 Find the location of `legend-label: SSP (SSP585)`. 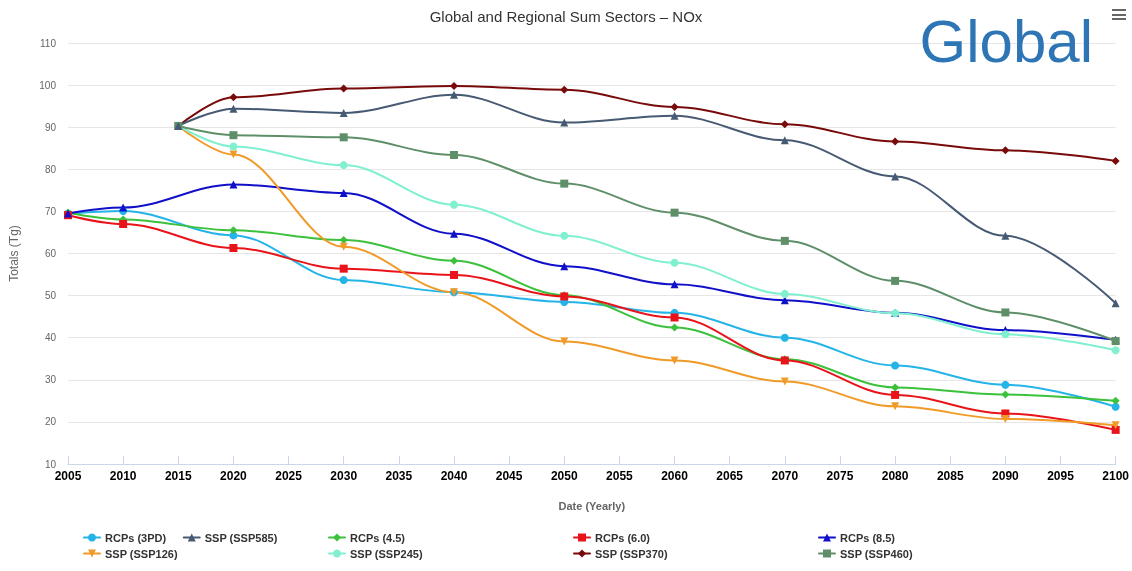

legend-label: SSP (SSP585) is located at coordinates (241, 537).